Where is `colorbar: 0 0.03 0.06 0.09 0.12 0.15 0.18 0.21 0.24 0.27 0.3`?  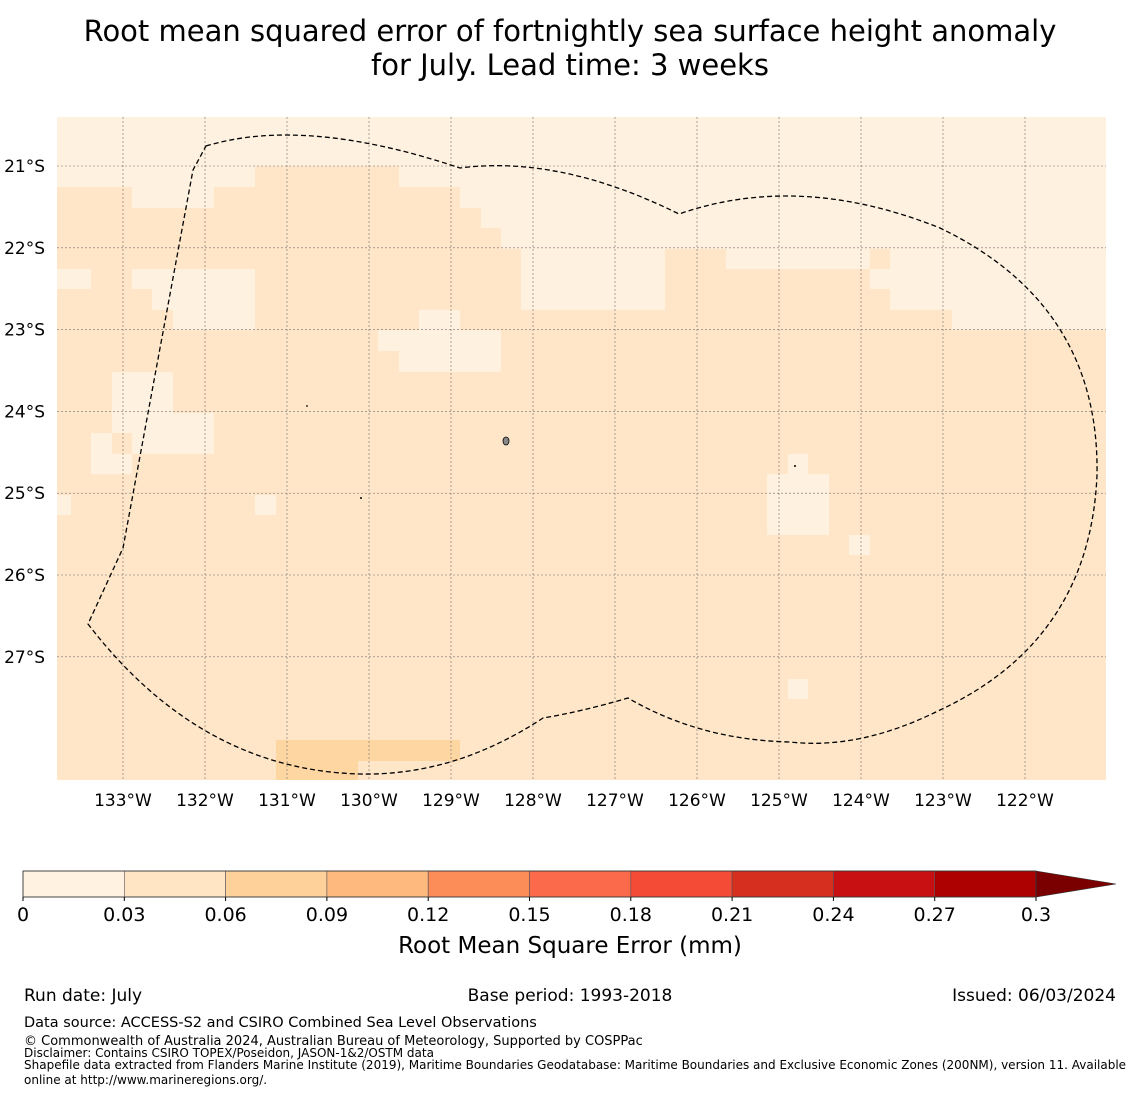
colorbar: 0 0.03 0.06 0.09 0.12 0.15 0.18 0.21 0.24 0.27 0.3 is located at coordinates (567, 898).